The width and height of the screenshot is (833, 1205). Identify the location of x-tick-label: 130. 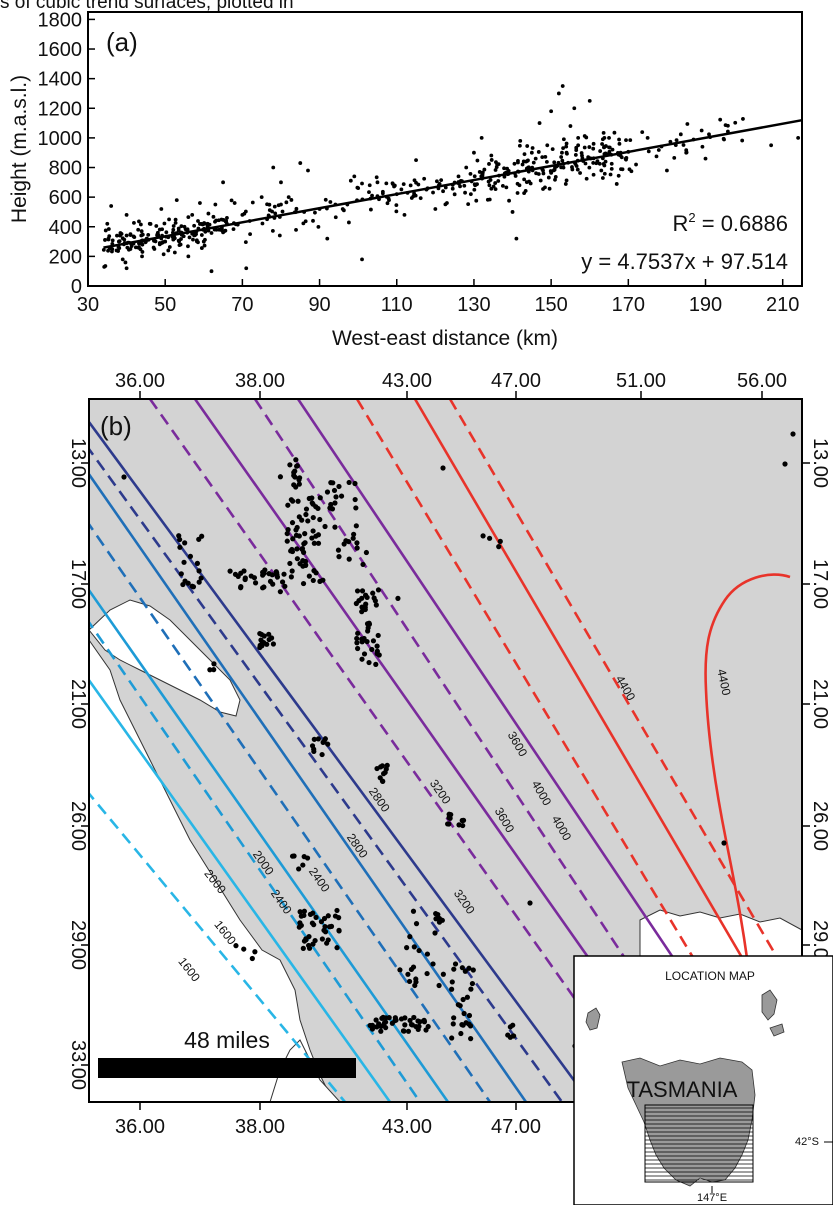
(473, 305).